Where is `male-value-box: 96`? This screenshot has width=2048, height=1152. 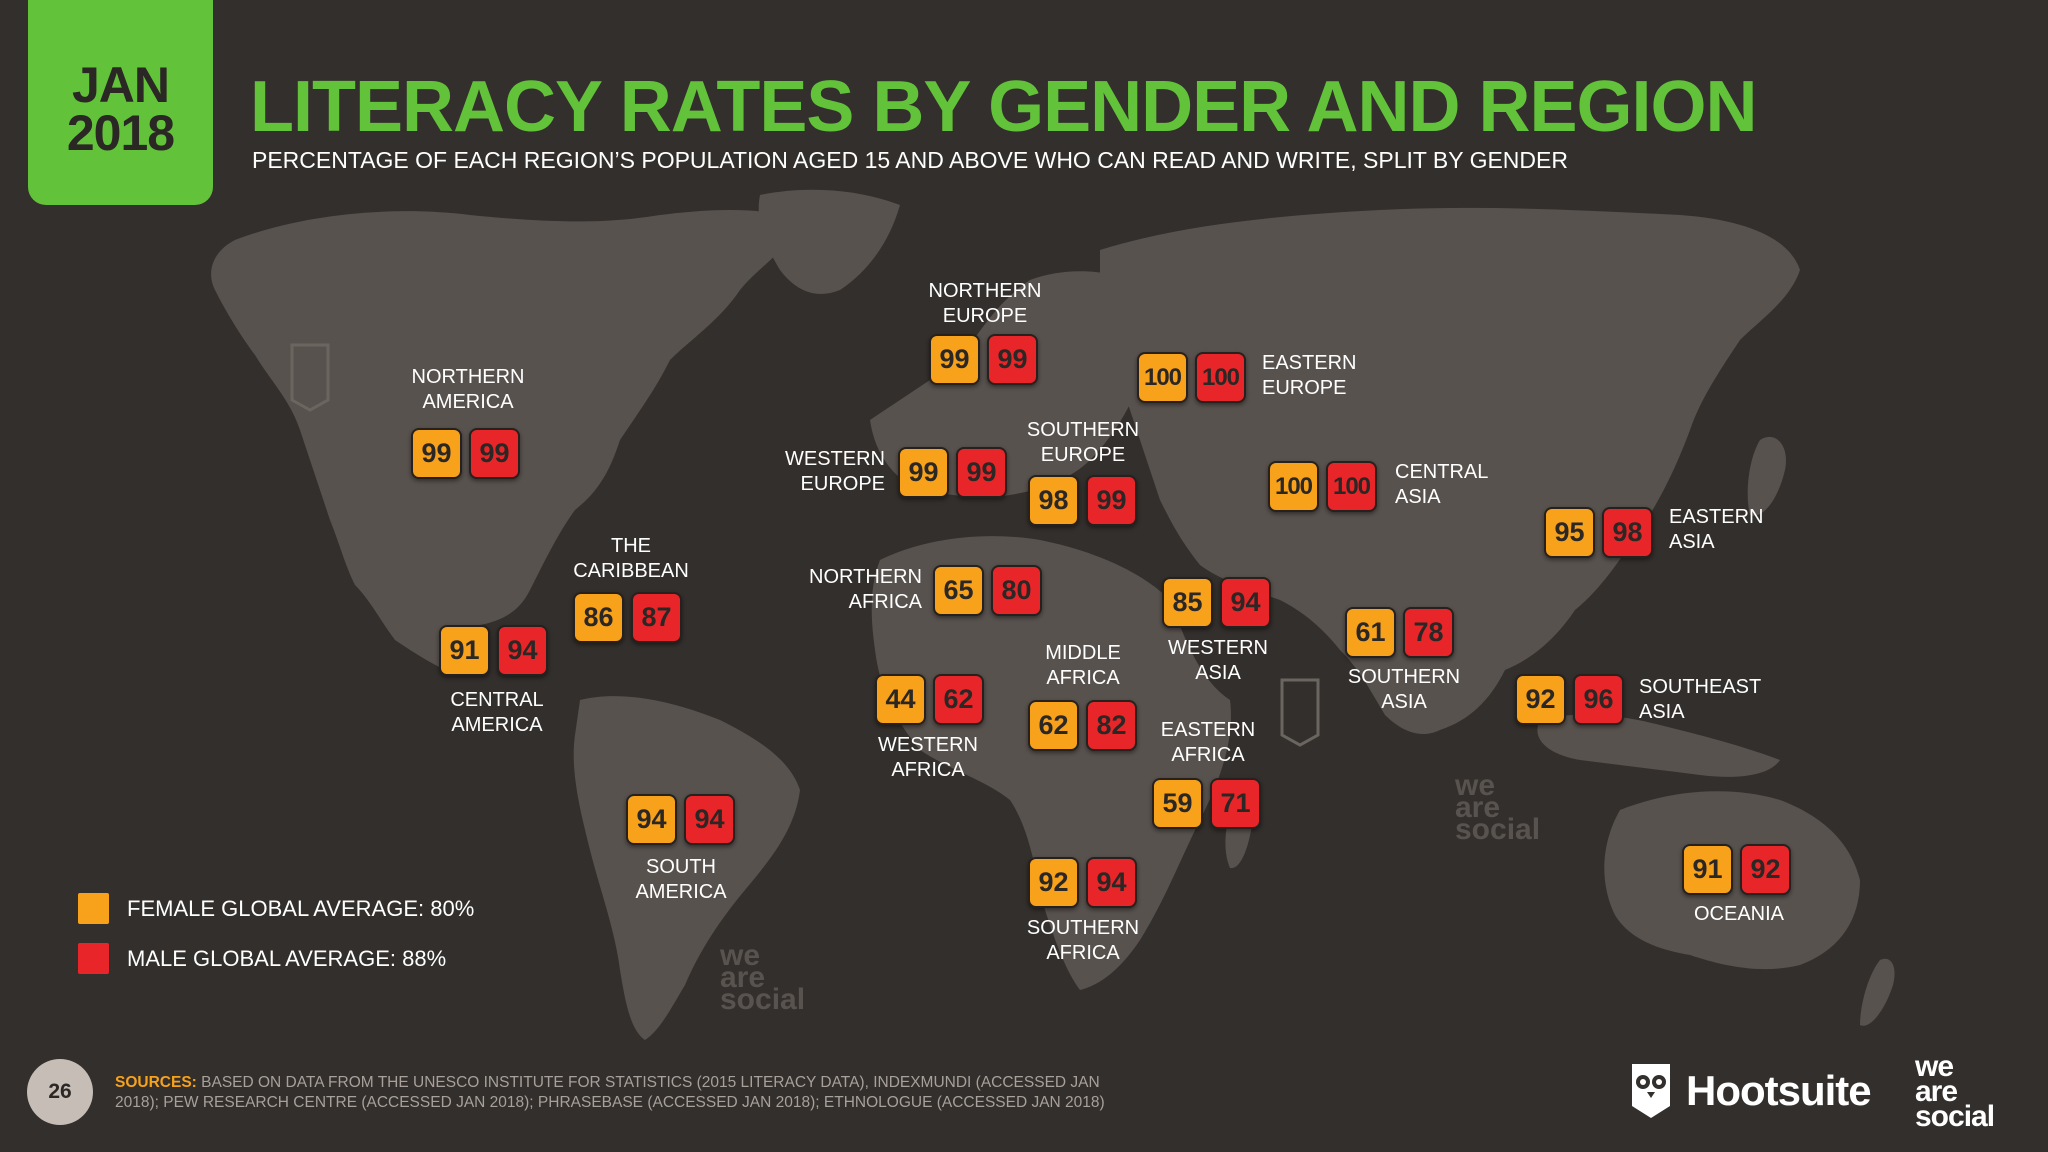 male-value-box: 96 is located at coordinates (1598, 699).